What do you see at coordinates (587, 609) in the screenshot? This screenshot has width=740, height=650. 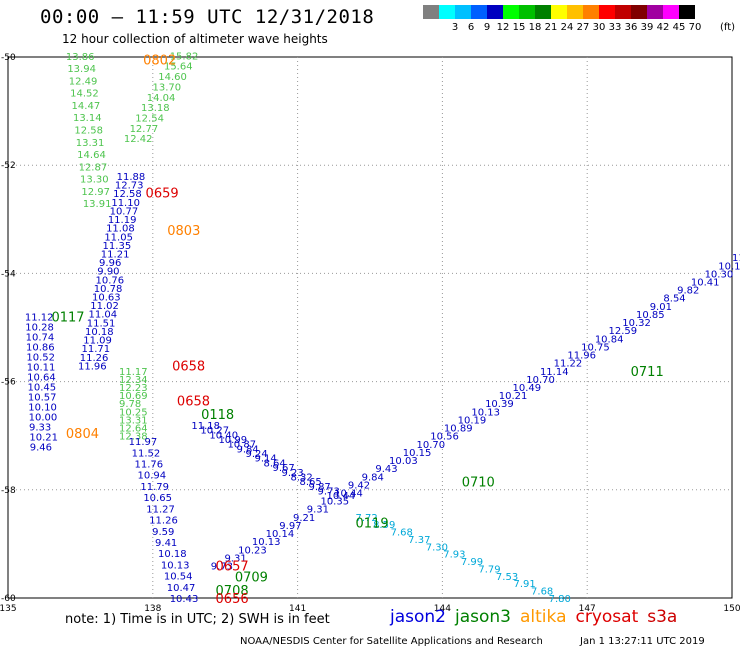 I see `lon-tick-label: 147` at bounding box center [587, 609].